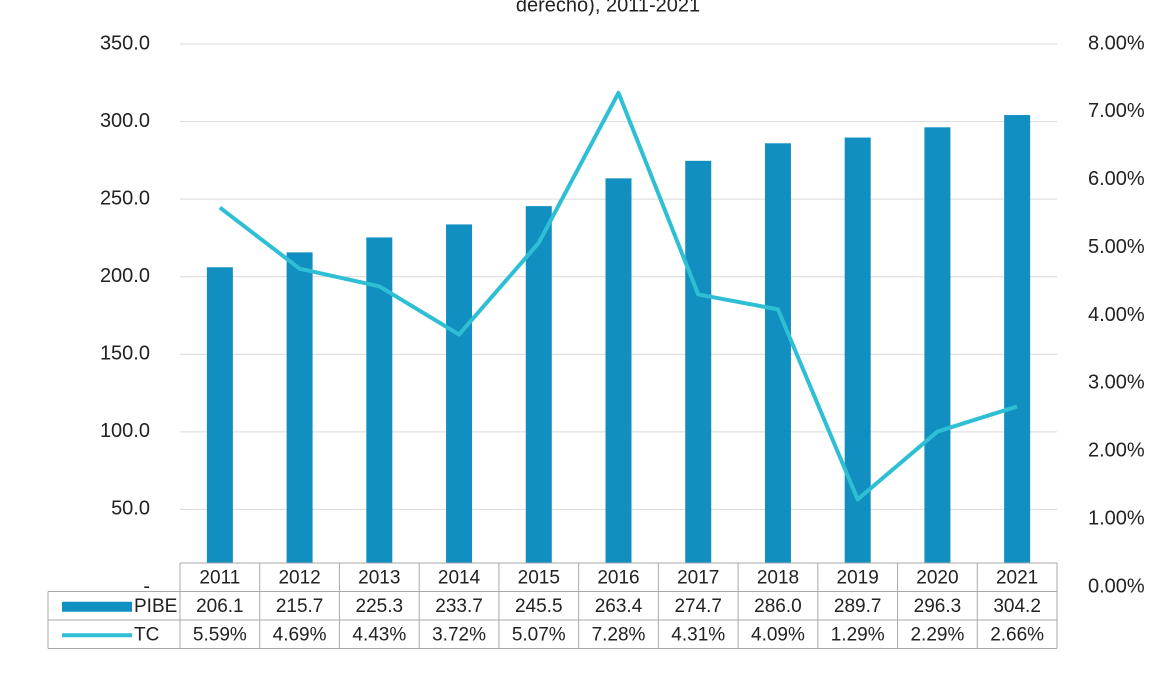  I want to click on table-value: 206.1, so click(220, 606).